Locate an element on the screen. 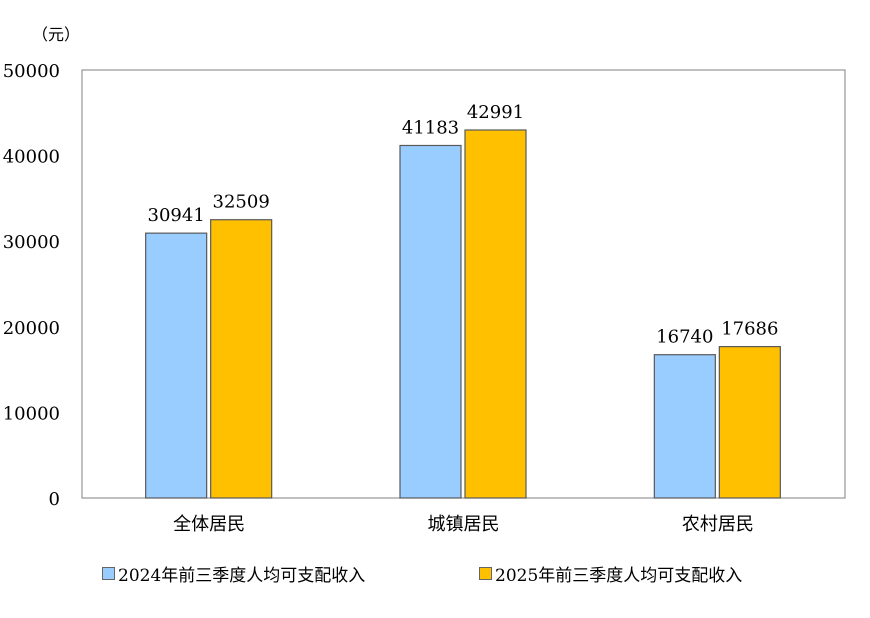 The image size is (870, 618). legend-label-2025: 2025年前三季度人均可支配收入 is located at coordinates (619, 576).